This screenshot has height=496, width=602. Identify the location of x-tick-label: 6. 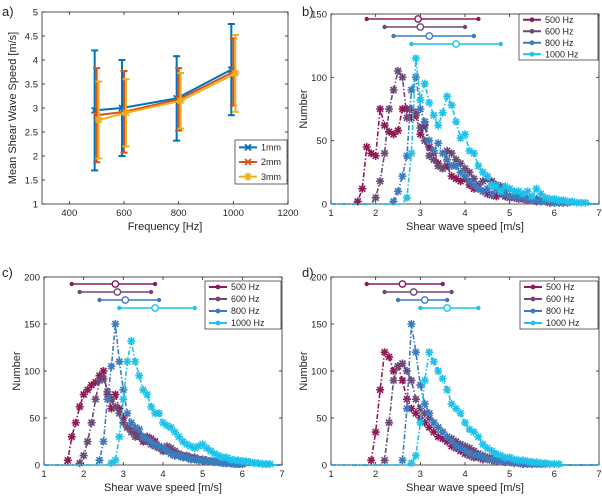
(554, 474).